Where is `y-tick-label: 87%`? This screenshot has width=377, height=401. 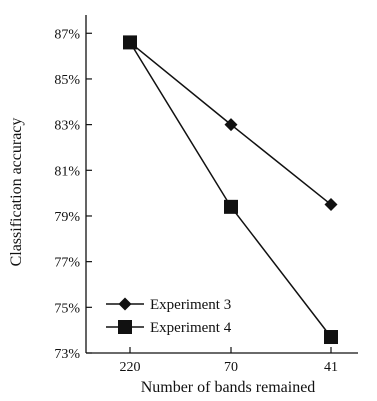
y-tick-label: 87% is located at coordinates (67, 34).